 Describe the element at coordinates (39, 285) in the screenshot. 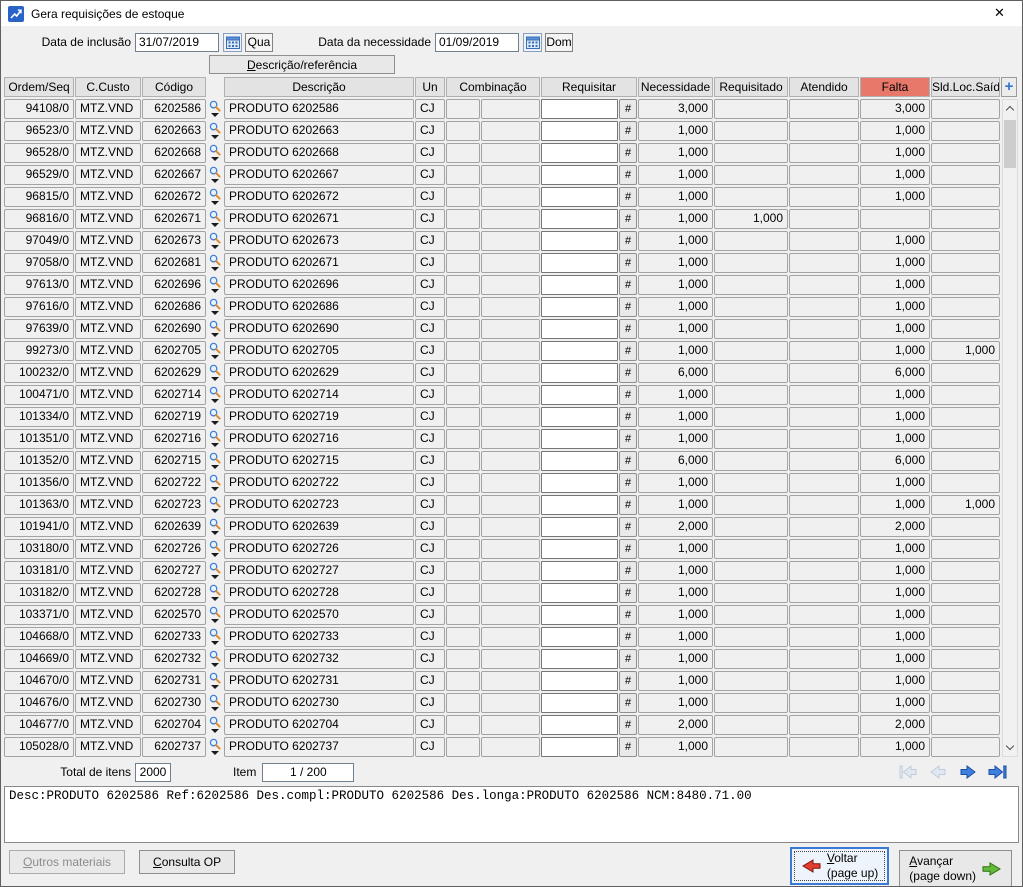

I see `cell-ordem-seq: 97613/0` at that location.